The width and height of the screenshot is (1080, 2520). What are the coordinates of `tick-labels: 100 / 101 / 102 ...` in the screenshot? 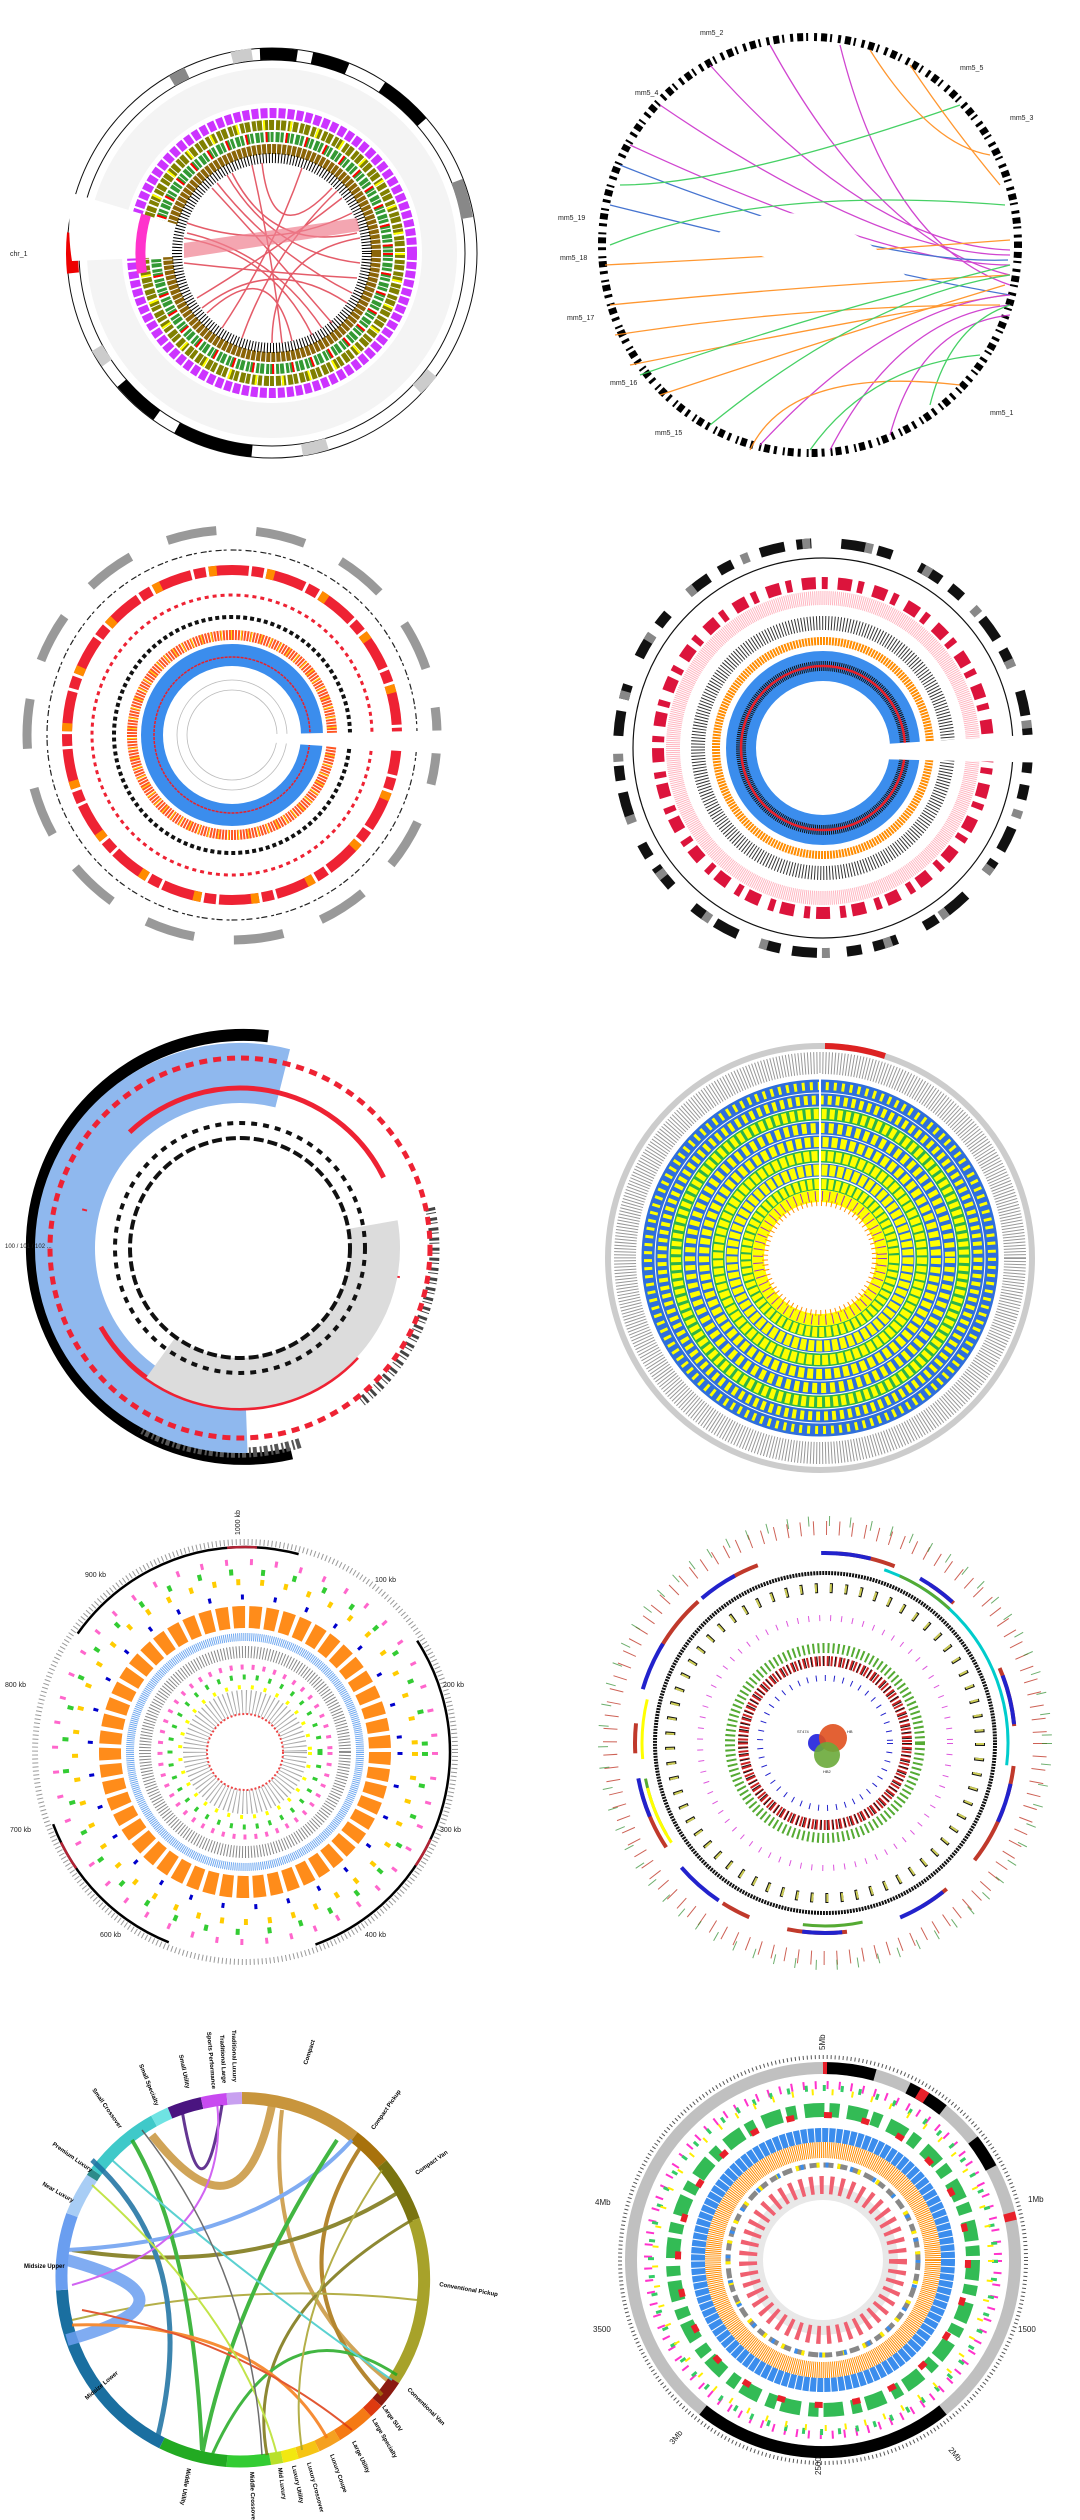 It's located at (28, 1247).